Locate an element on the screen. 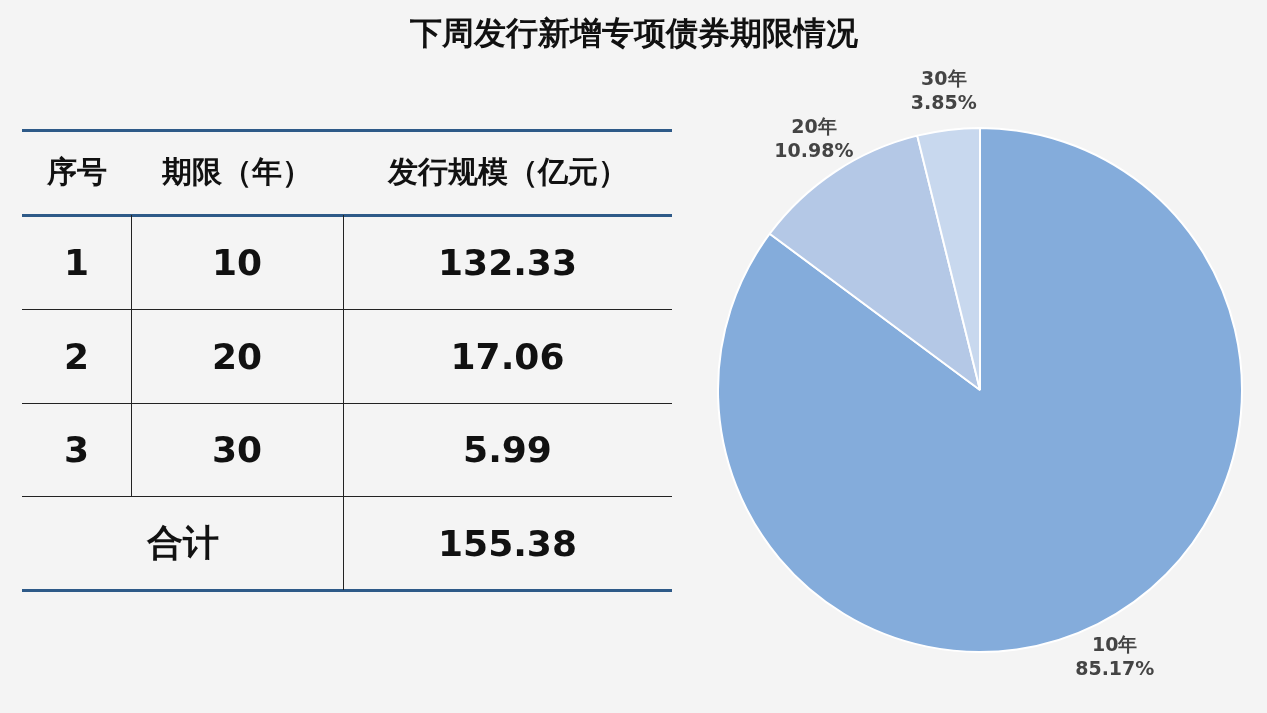  data-label: 10.98% is located at coordinates (814, 150).